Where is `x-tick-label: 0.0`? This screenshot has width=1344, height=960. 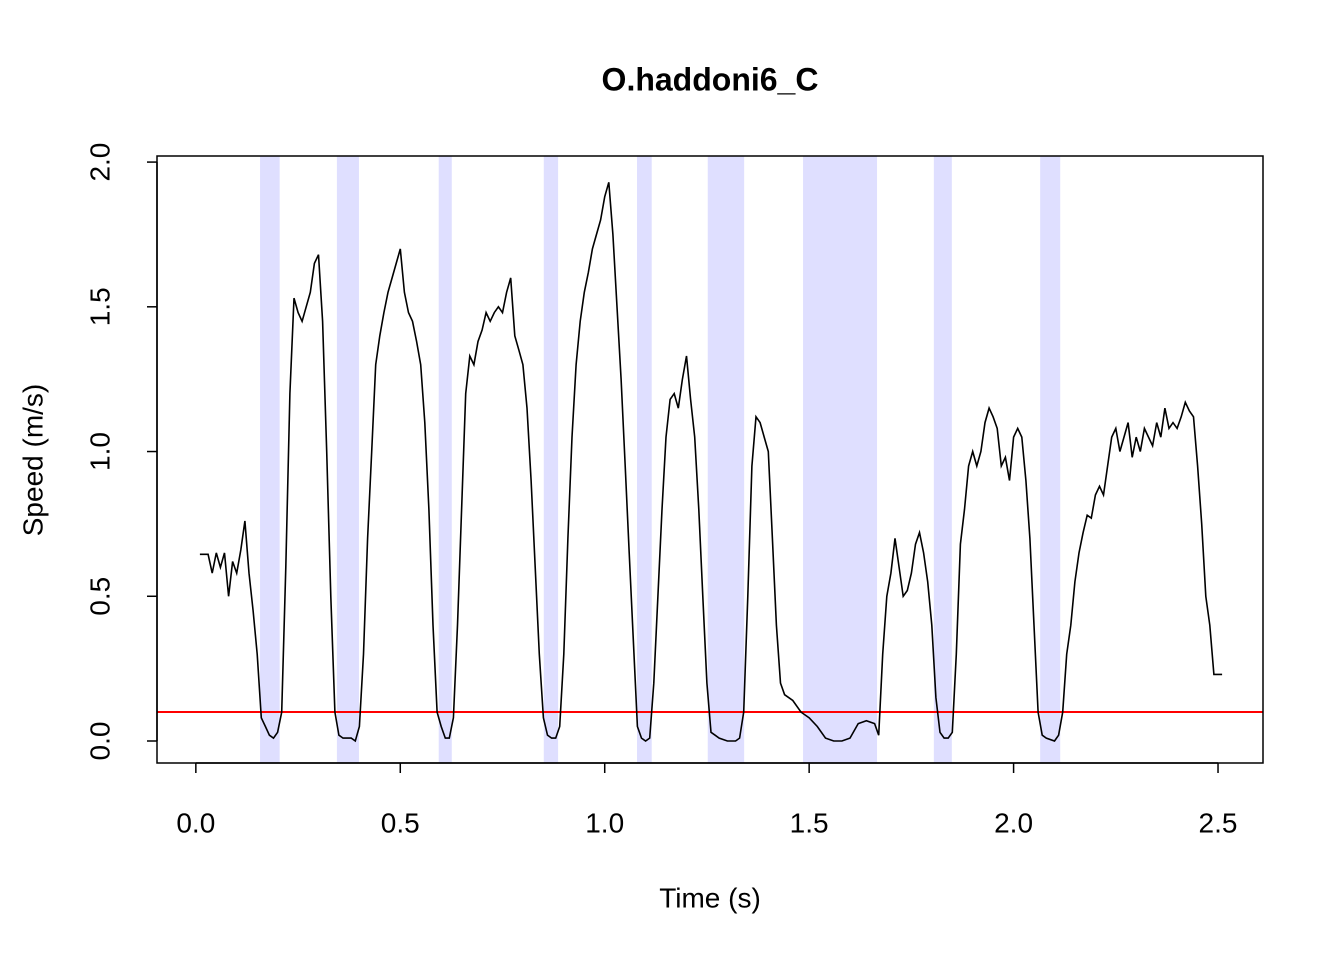 x-tick-label: 0.0 is located at coordinates (195, 822).